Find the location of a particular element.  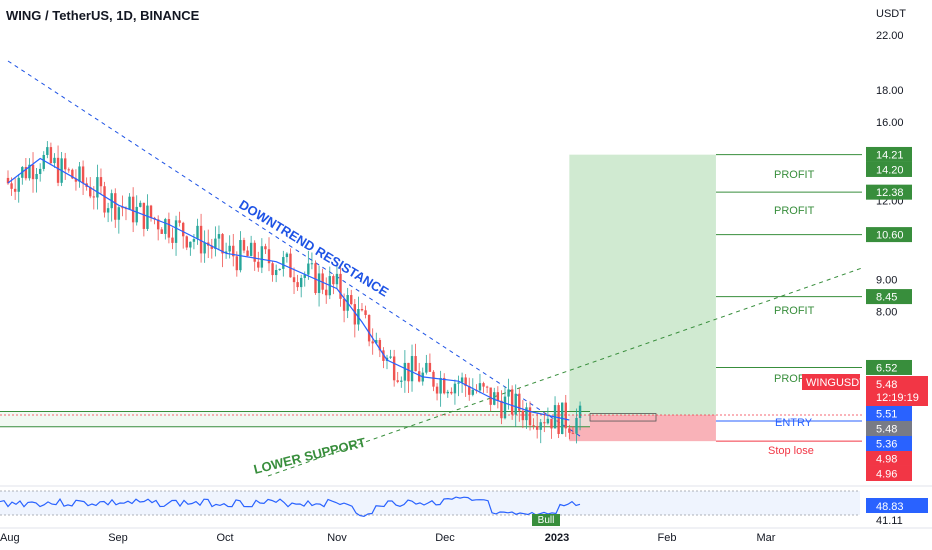

price-tick: 8.00 is located at coordinates (886, 313).